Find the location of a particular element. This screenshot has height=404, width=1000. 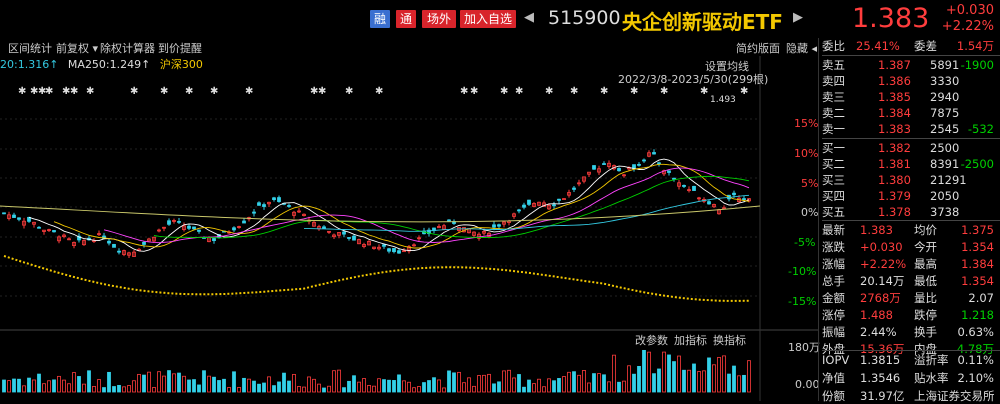

level-volume: 2940 is located at coordinates (945, 97).